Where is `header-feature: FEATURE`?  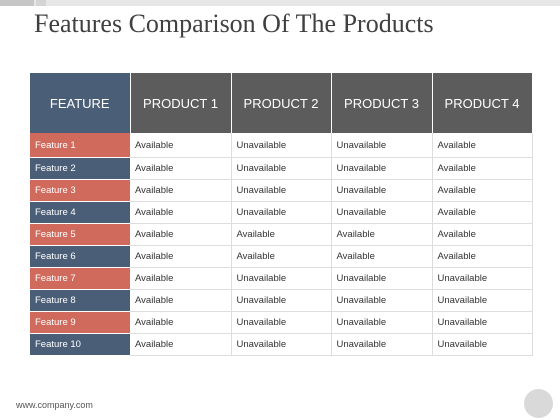
header-feature: FEATURE is located at coordinates (80, 103).